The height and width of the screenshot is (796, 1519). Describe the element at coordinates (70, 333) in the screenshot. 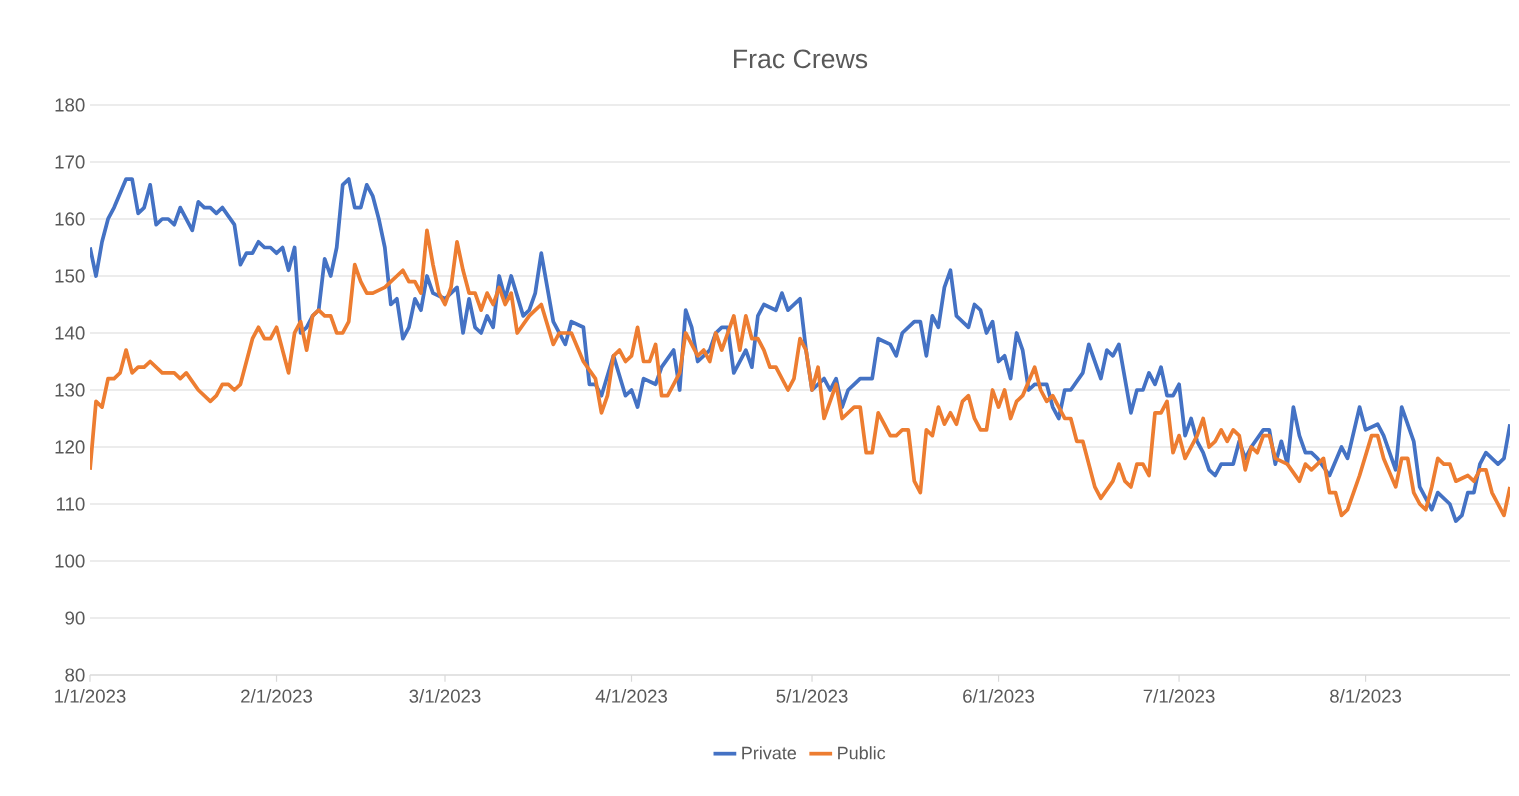

I see `y-tick-label: 140` at that location.